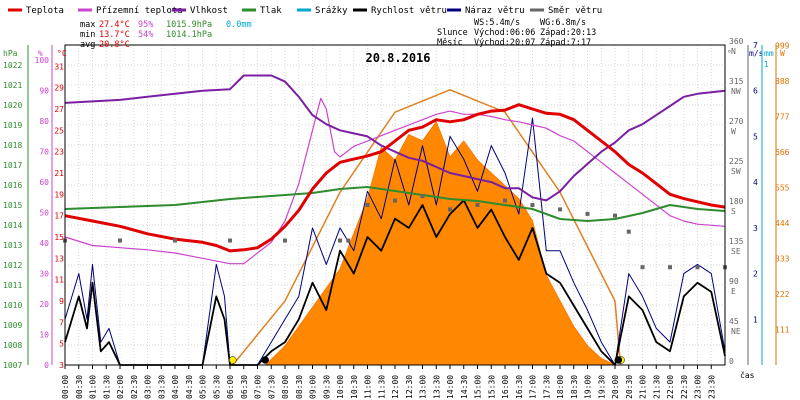  I want to click on x-tick-label: 04:00, so click(175, 387).